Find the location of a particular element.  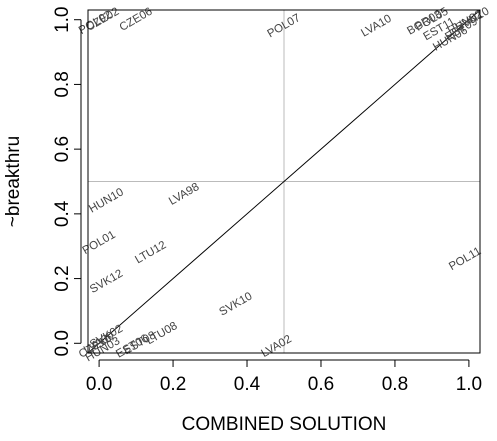

x-tick-label: 0.0 is located at coordinates (99, 384).